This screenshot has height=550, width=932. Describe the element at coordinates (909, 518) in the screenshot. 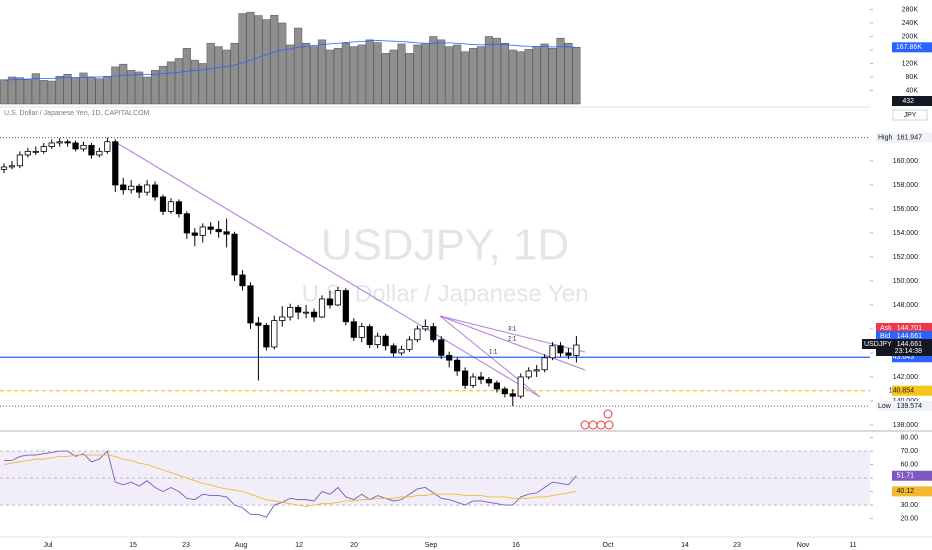

I see `y-tick-label: 20.00` at that location.